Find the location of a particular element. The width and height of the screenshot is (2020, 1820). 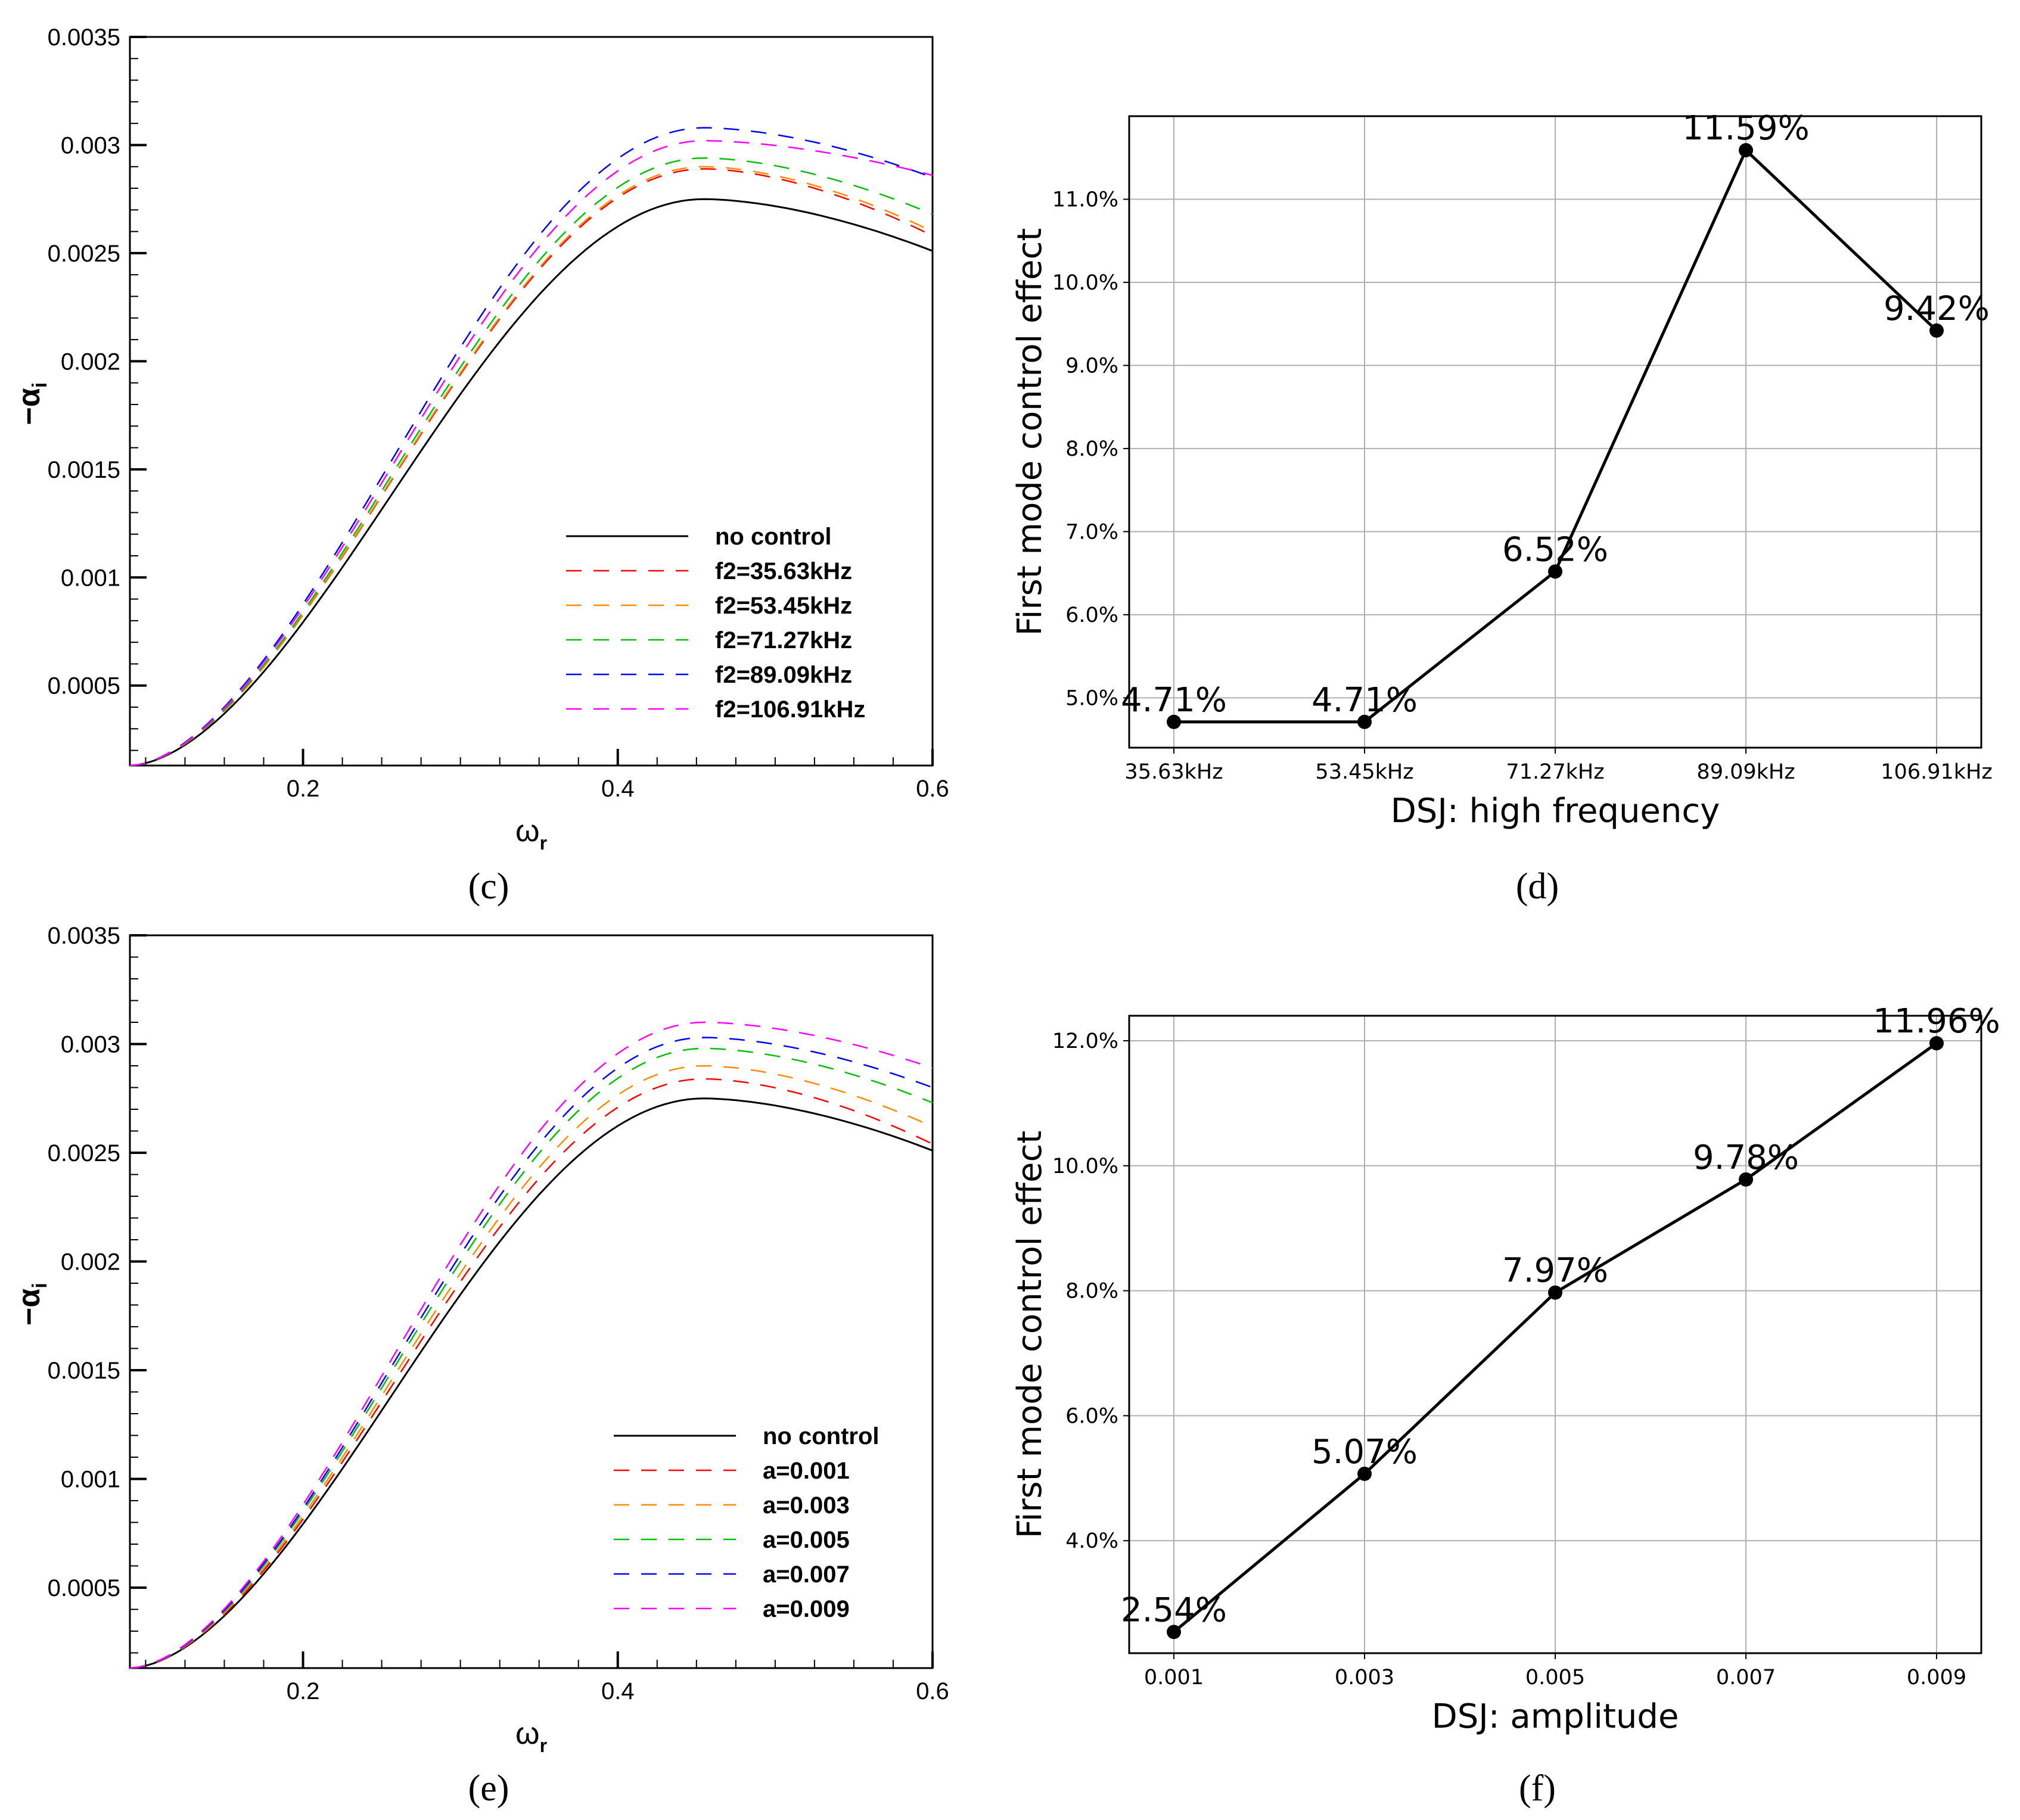

x-tick-label: 35.63kHz is located at coordinates (1173, 772).